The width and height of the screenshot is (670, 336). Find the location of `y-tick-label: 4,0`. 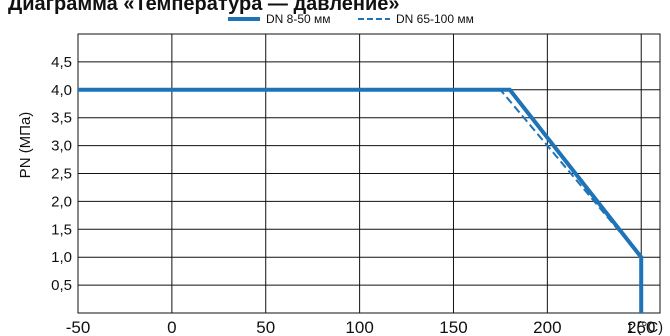

y-tick-label: 4,0 is located at coordinates (61, 90).